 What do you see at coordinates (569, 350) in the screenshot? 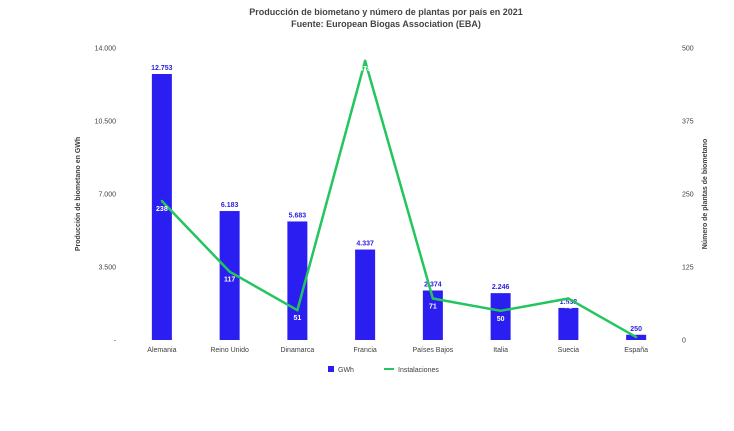
I see `x-category-label: Suecia` at bounding box center [569, 350].